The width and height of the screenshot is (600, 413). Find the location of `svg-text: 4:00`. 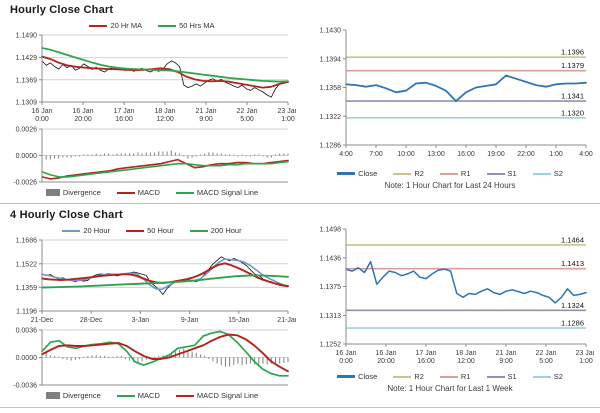

svg-text: 4:00 is located at coordinates (586, 154).